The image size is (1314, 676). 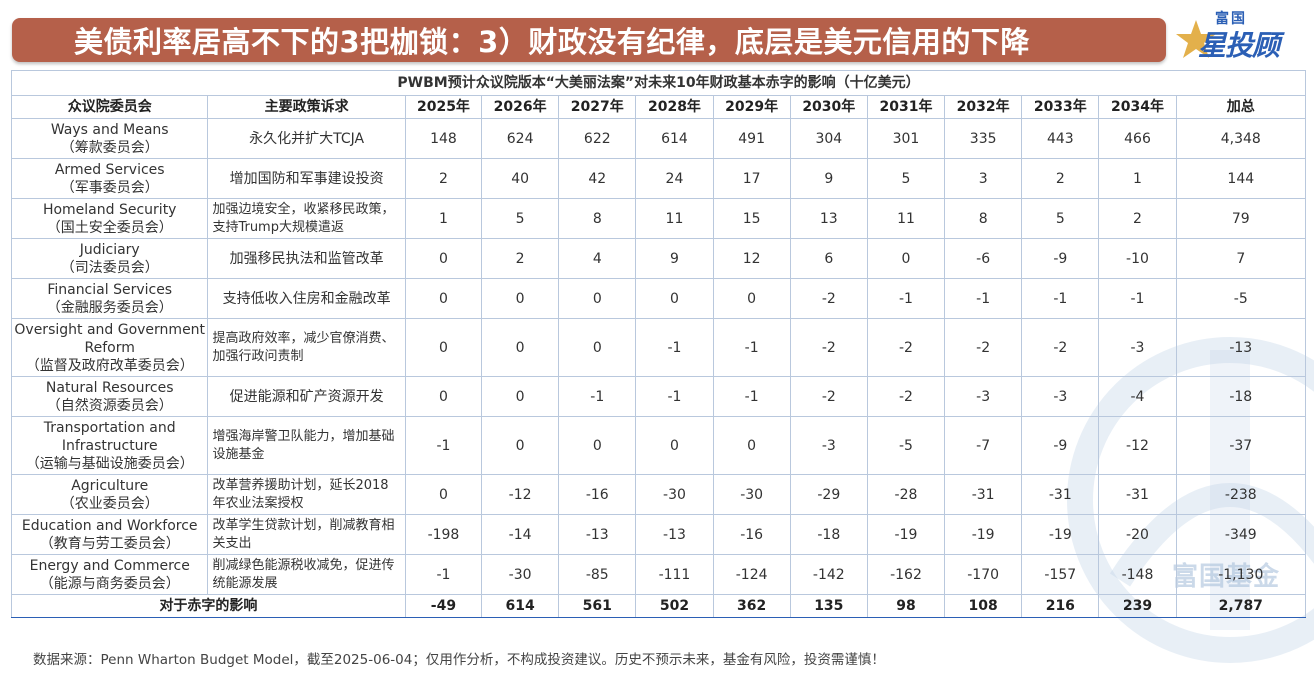 I want to click on value-cell: -10, so click(x=1137, y=258).